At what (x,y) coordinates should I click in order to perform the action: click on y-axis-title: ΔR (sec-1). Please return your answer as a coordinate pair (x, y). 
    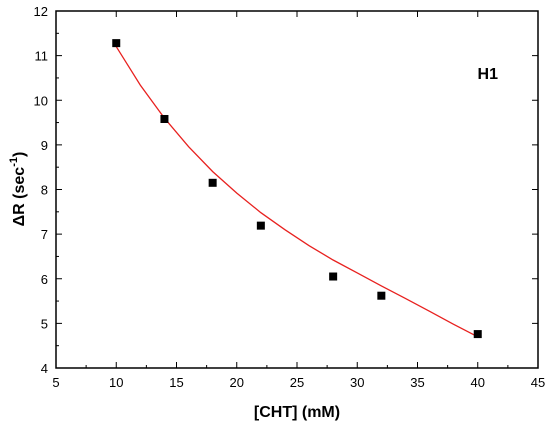
    Looking at the image, I should click on (18, 189).